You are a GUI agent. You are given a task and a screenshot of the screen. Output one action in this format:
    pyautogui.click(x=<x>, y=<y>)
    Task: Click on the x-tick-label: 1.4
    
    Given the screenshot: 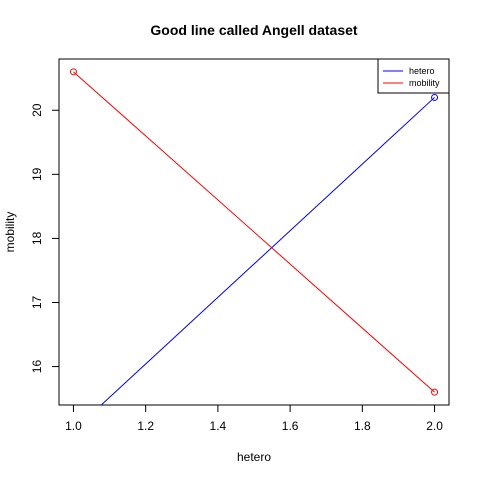 What is the action you would take?
    pyautogui.click(x=218, y=426)
    